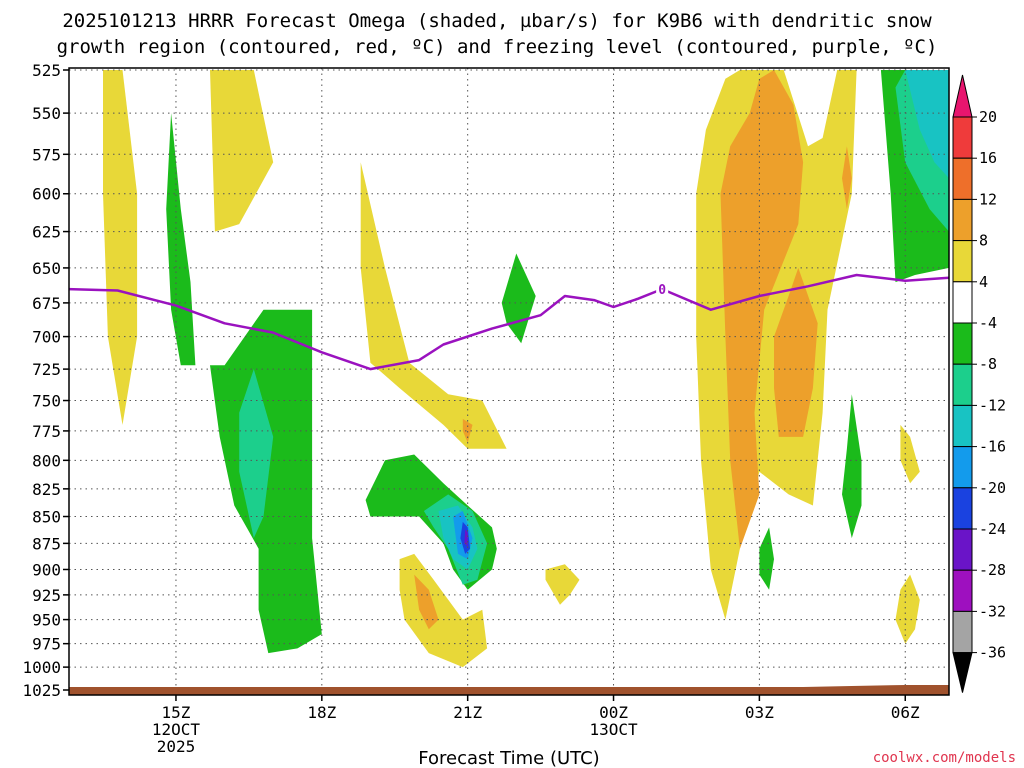  Describe the element at coordinates (46, 154) in the screenshot. I see `y-tick-label: 575` at that location.